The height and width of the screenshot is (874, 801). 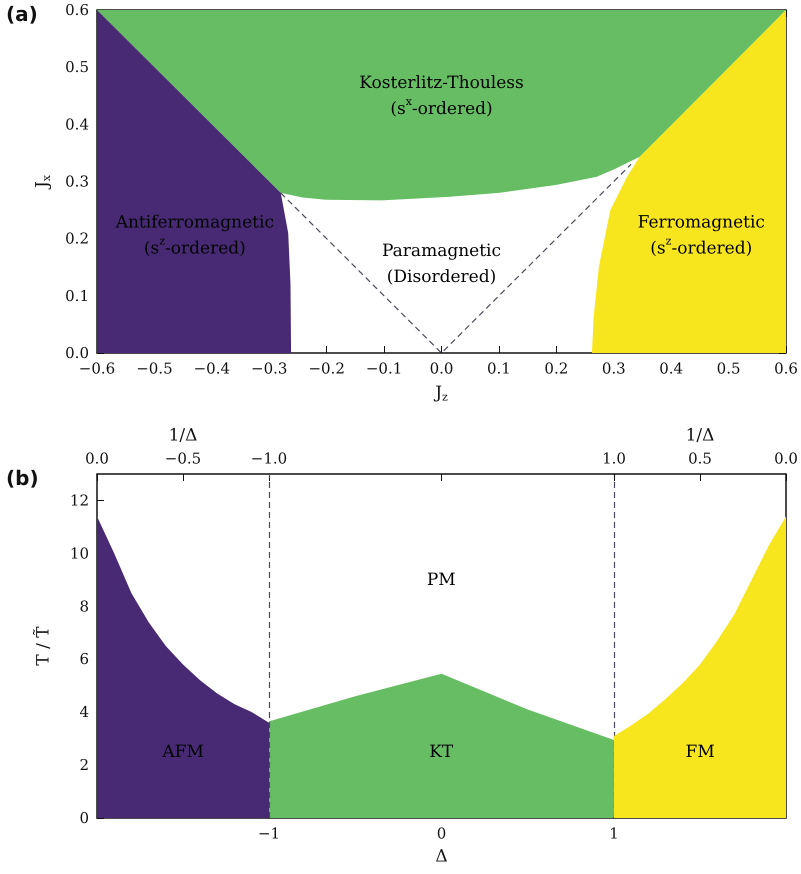 What do you see at coordinates (77, 239) in the screenshot?
I see `y-tick-label: 0.2` at bounding box center [77, 239].